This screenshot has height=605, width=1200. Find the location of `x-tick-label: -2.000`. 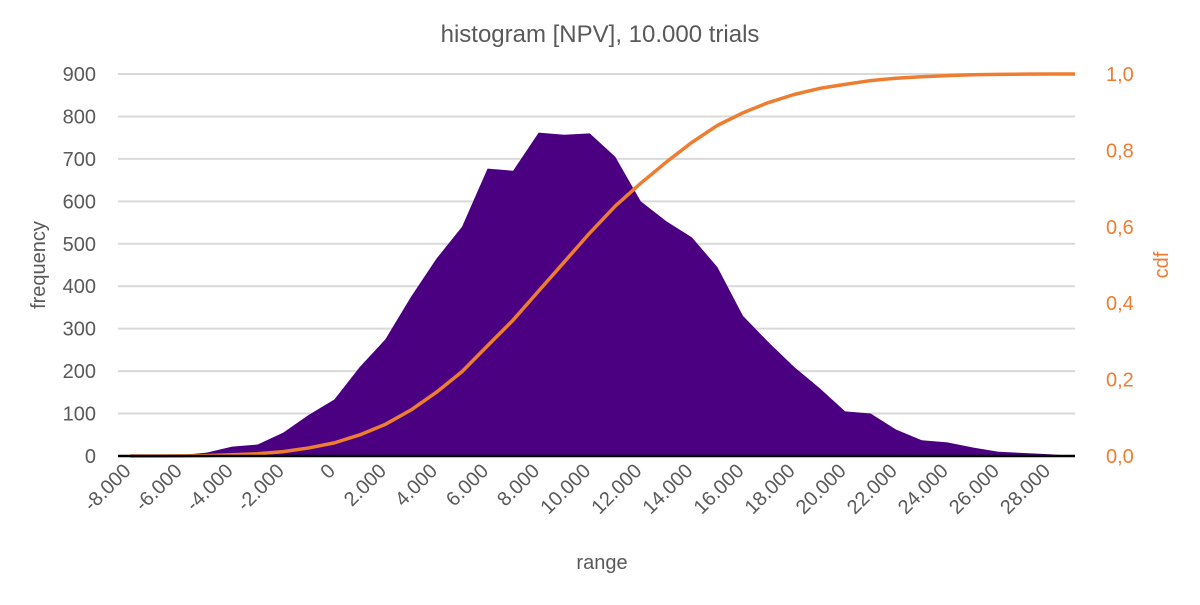

x-tick-label: -2.000 is located at coordinates (261, 488).